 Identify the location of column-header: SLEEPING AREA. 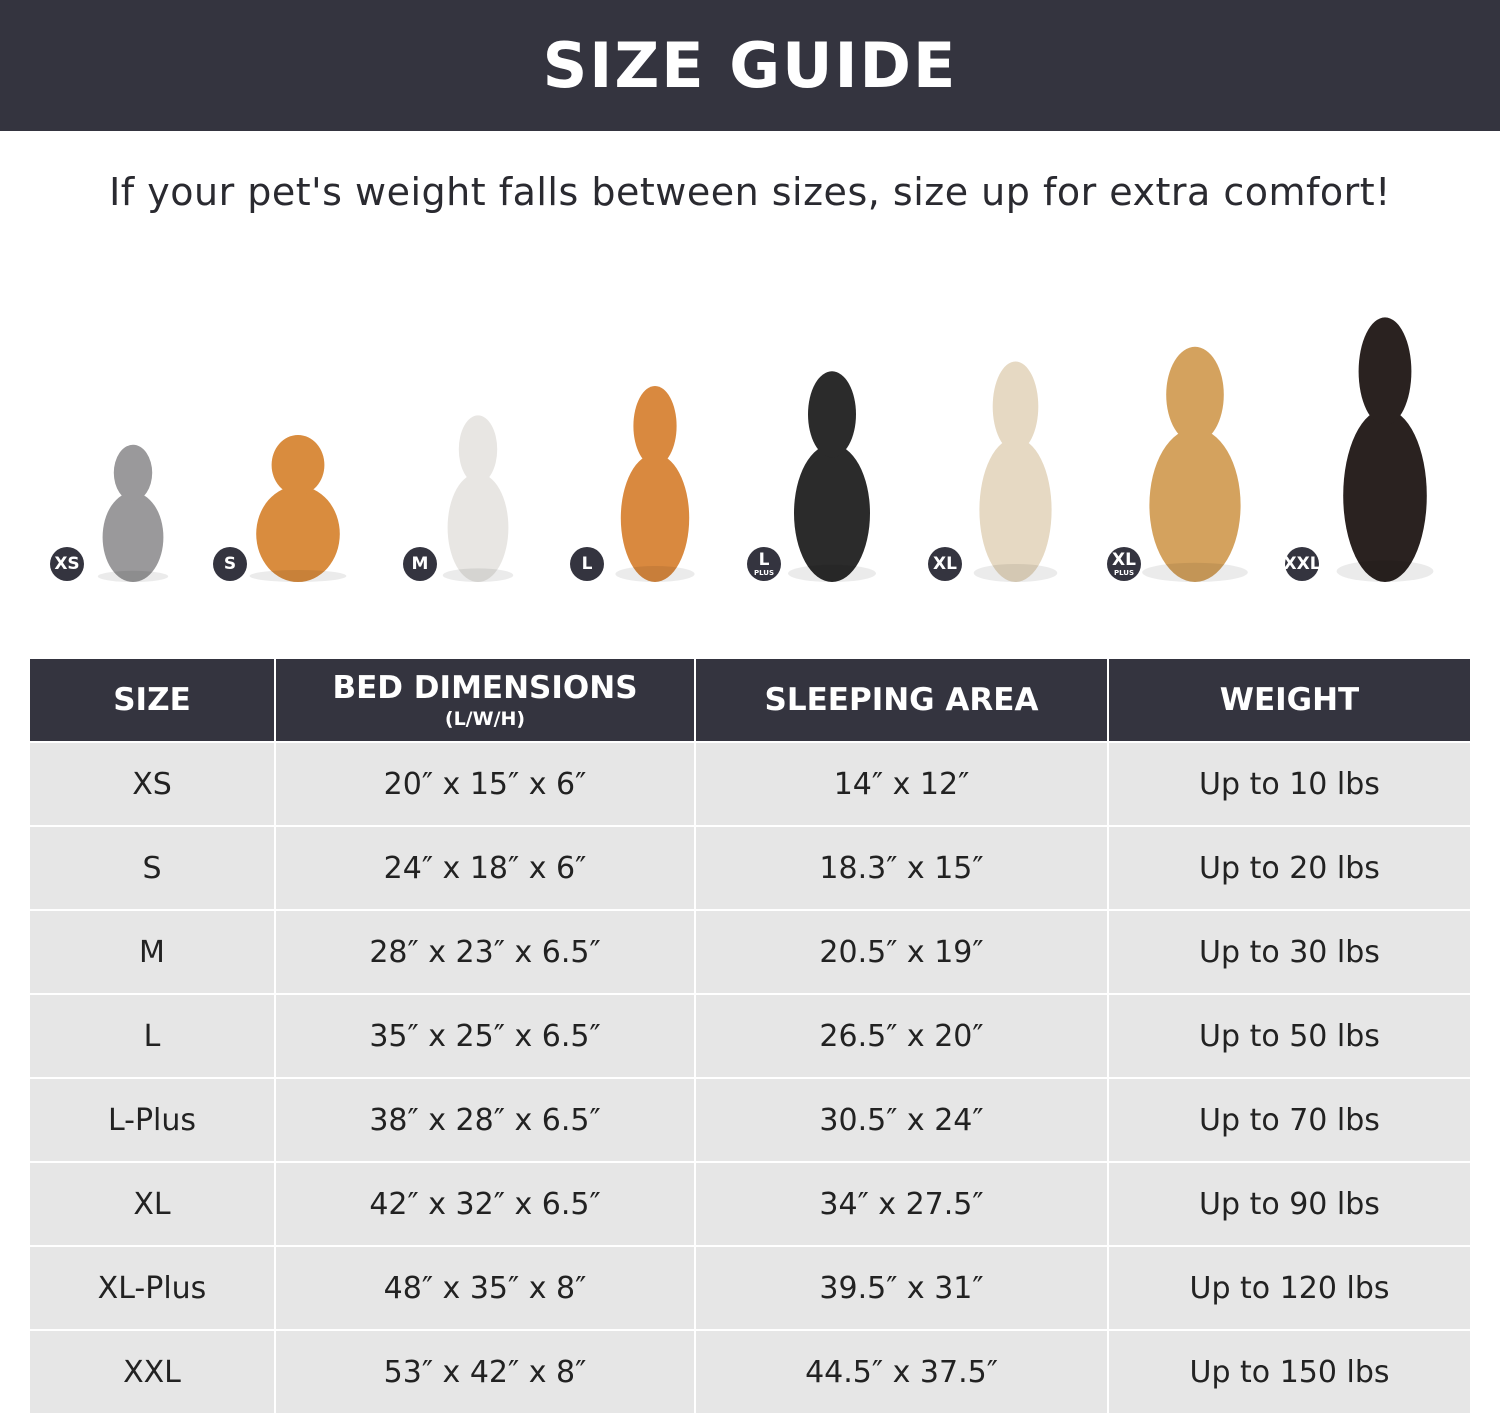
(902, 700).